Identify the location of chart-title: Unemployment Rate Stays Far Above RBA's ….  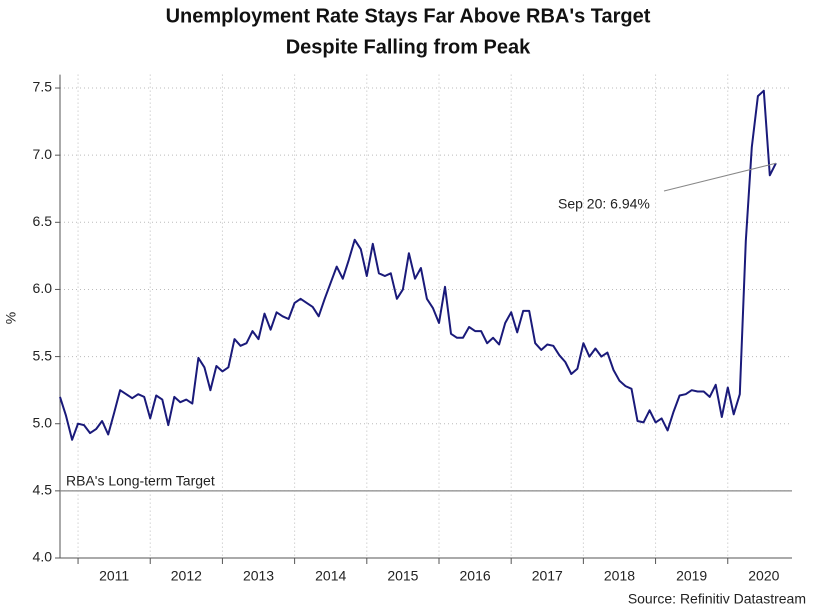
(408, 16).